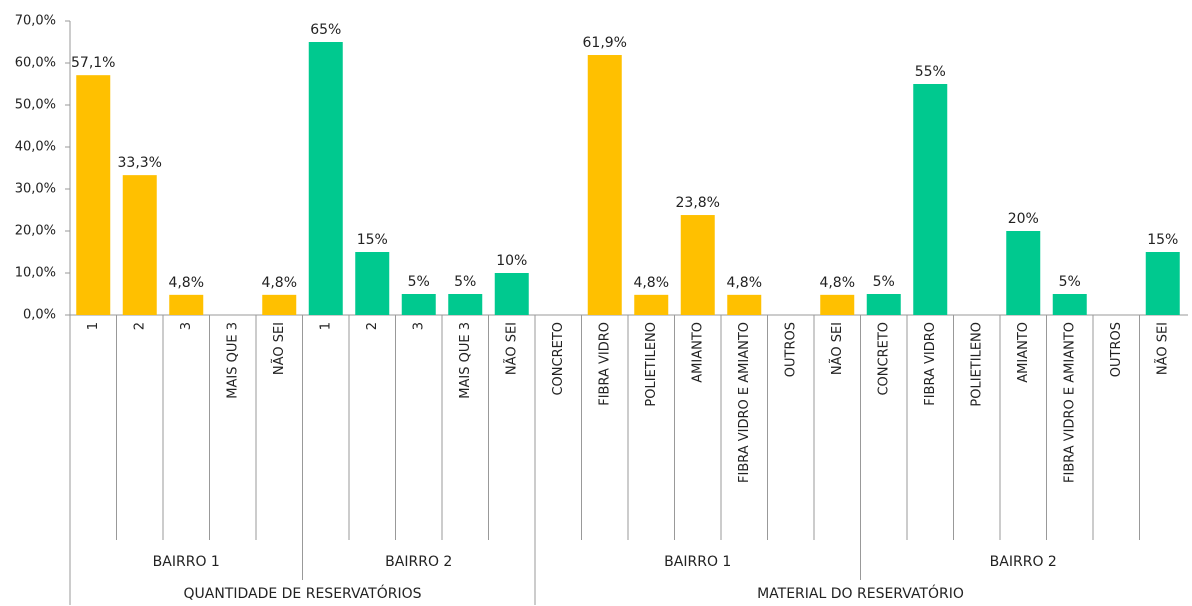  I want to click on y-tick-label: 40,0%, so click(35, 147).